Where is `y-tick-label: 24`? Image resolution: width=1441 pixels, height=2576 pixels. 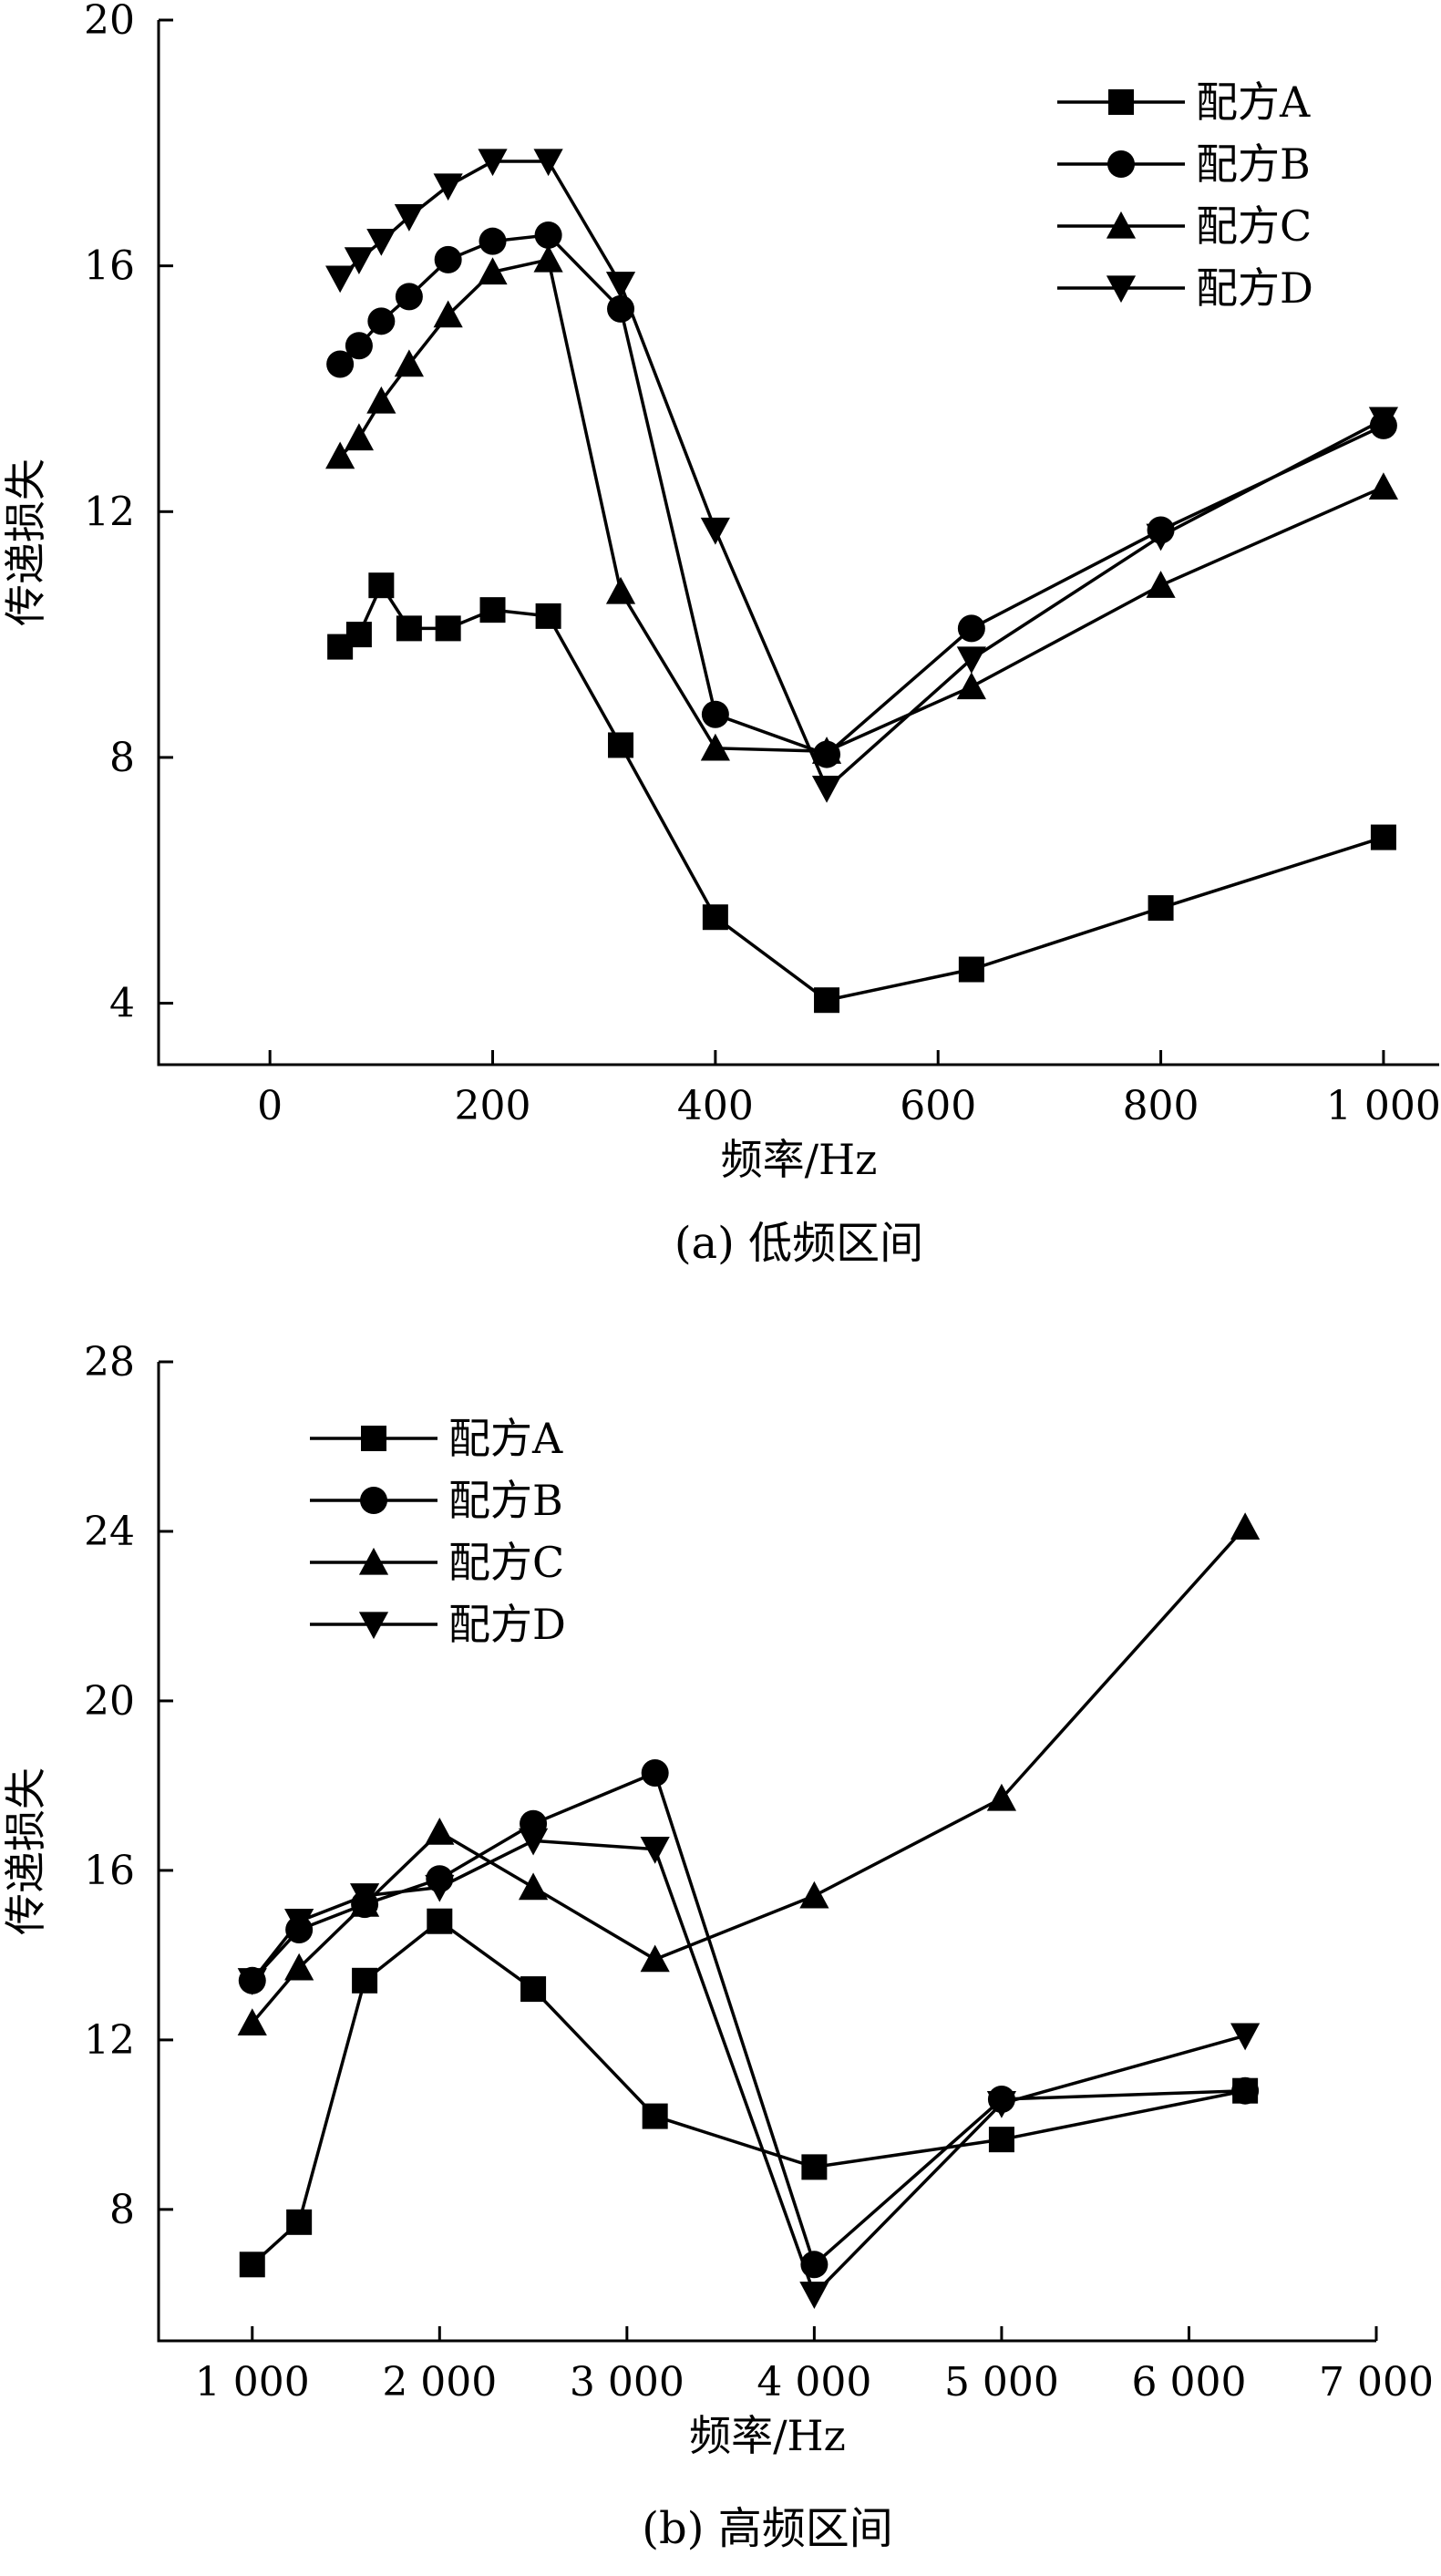 y-tick-label: 24 is located at coordinates (110, 1532).